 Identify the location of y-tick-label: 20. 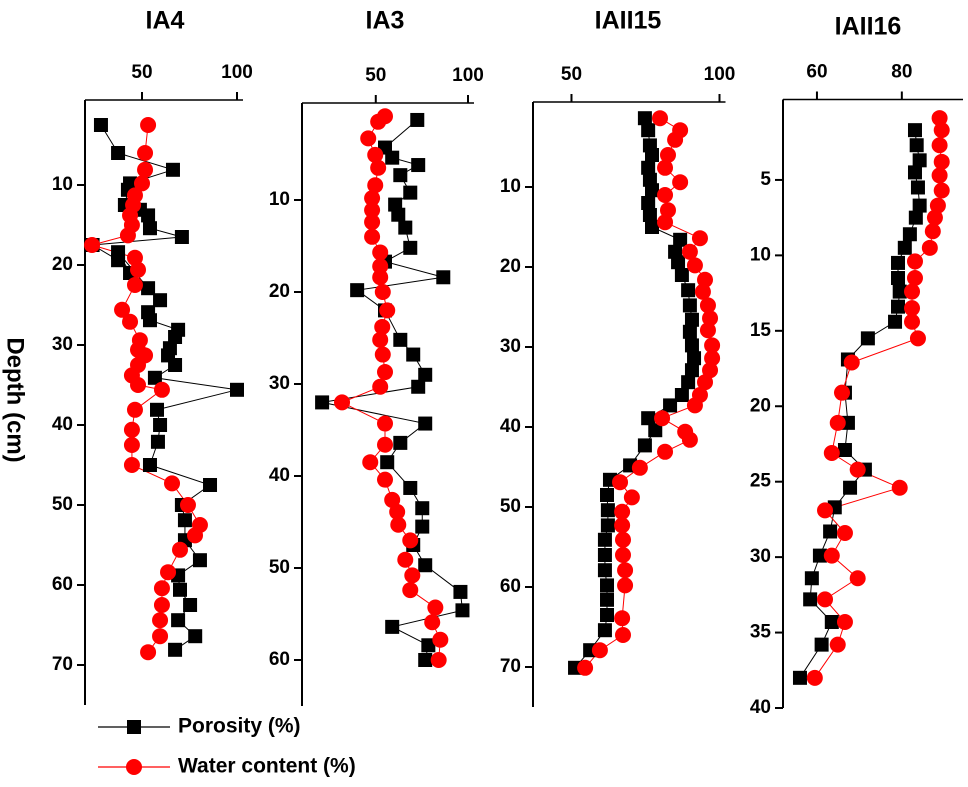
(760, 405).